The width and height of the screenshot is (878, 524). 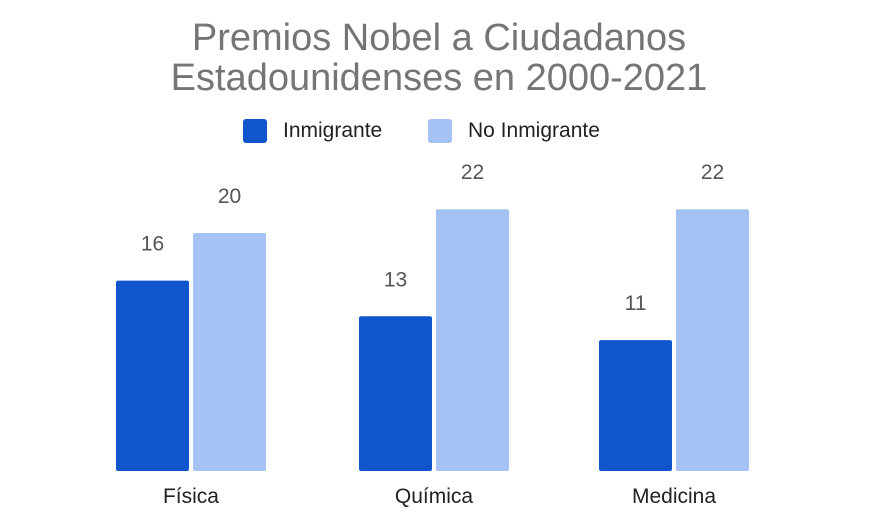 I want to click on legend-swatch-inmigrante, so click(x=255, y=131).